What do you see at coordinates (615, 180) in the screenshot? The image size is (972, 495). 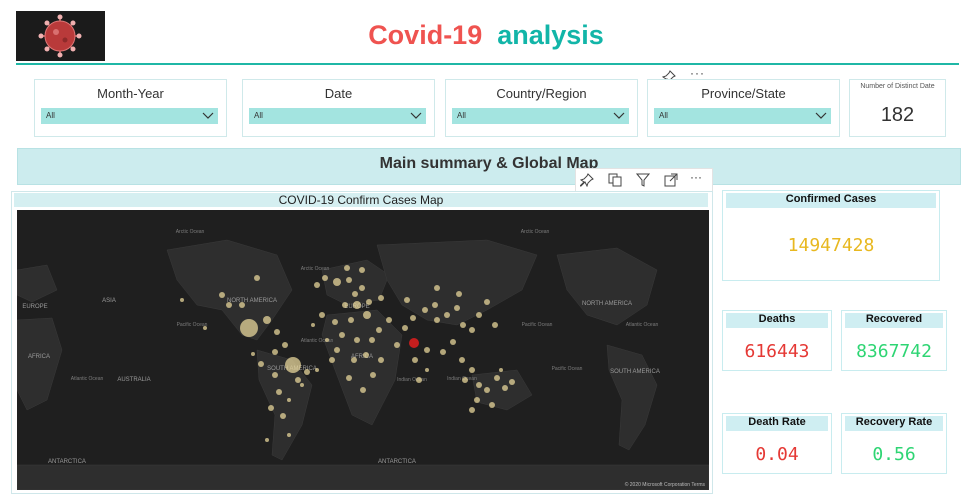 I see `copy-icon` at bounding box center [615, 180].